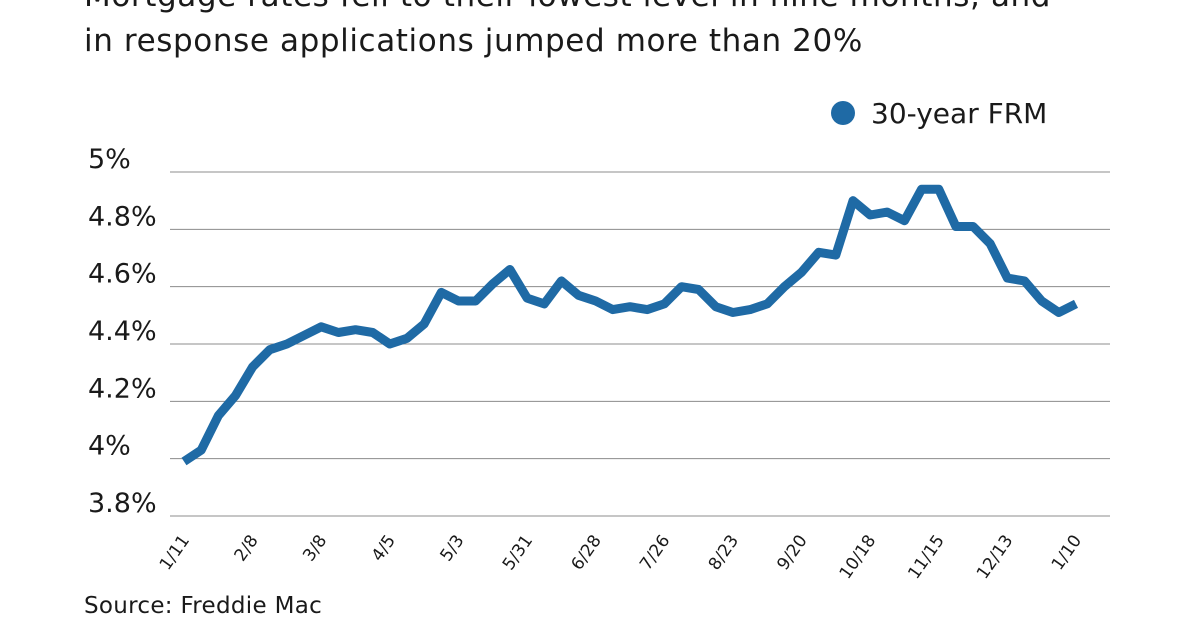 The height and width of the screenshot is (630, 1200). I want to click on source-note: Source: Freddie Mac, so click(203, 606).